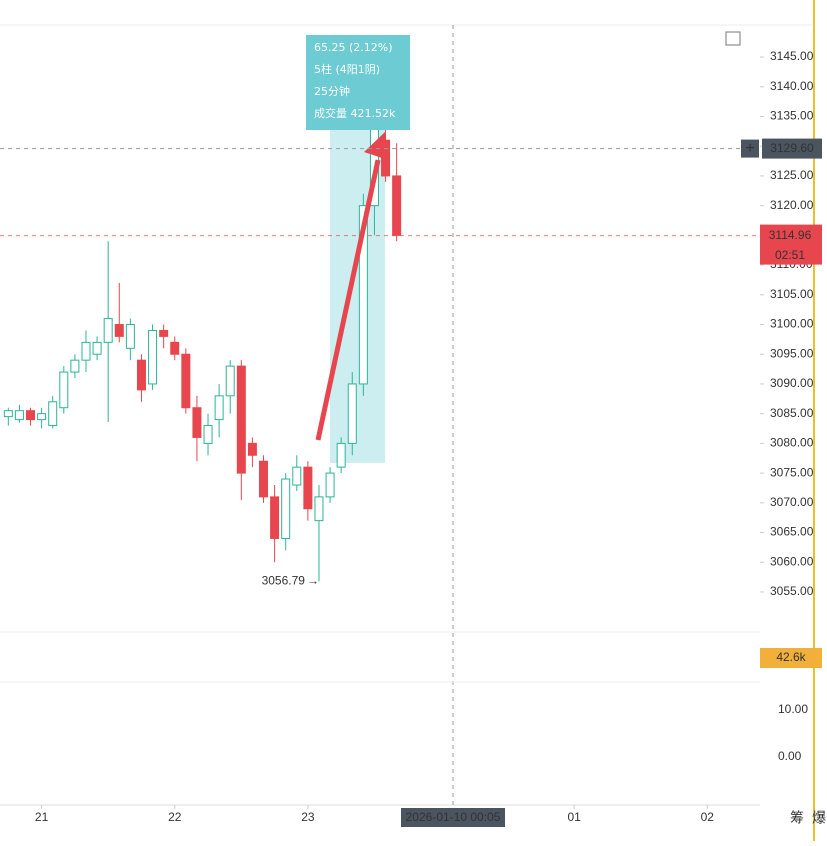 The height and width of the screenshot is (846, 827). I want to click on y-tick-label: 3145.00, so click(792, 56).